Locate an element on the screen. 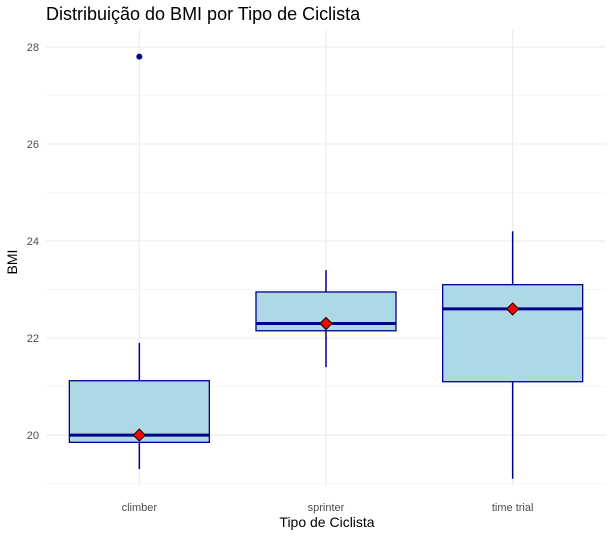 This screenshot has height=540, width=615. chart-title: Distribuição do BMI por Tipo de Ciclista is located at coordinates (203, 14).